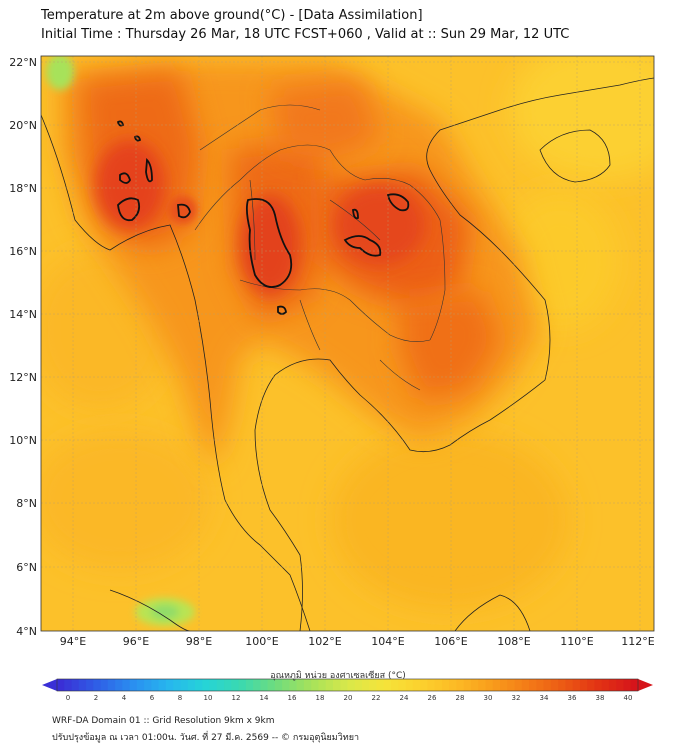 The width and height of the screenshot is (676, 756). I want to click on colorbar-tick-label: 4, so click(124, 697).